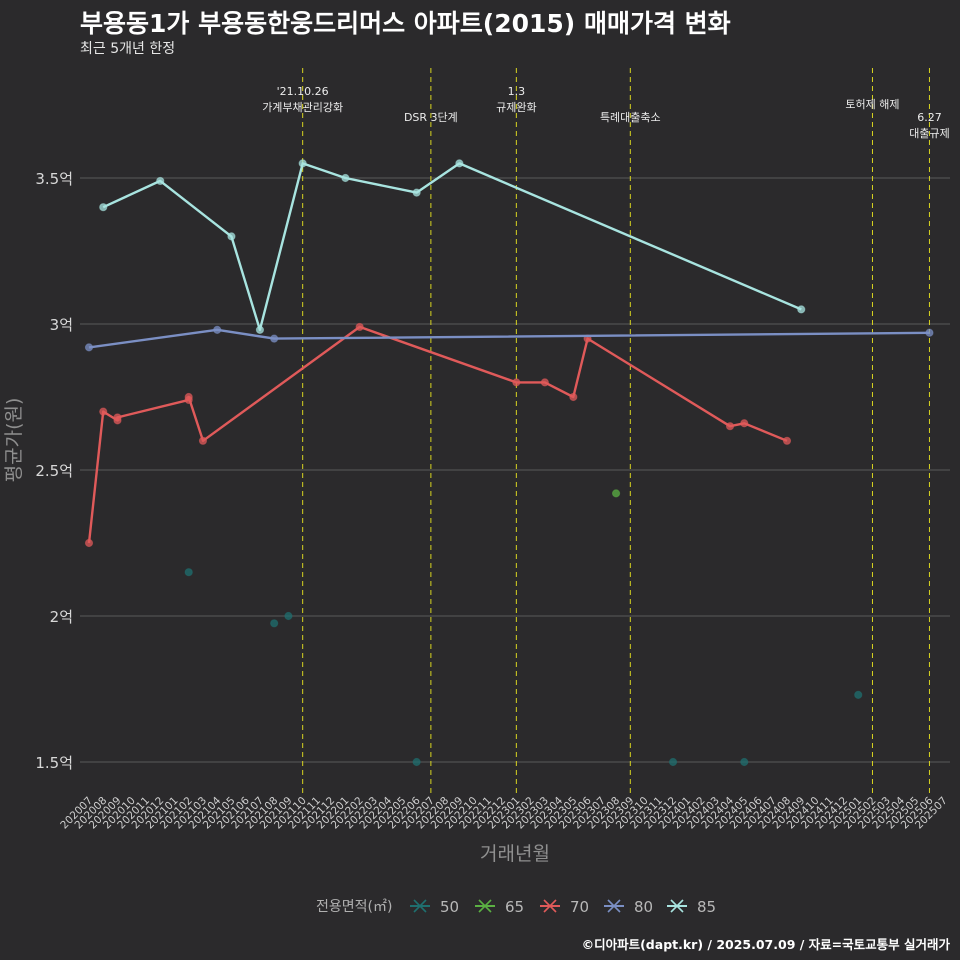 This screenshot has width=960, height=960. What do you see at coordinates (499, 907) in the screenshot?
I see `legend-item-65: 65` at bounding box center [499, 907].